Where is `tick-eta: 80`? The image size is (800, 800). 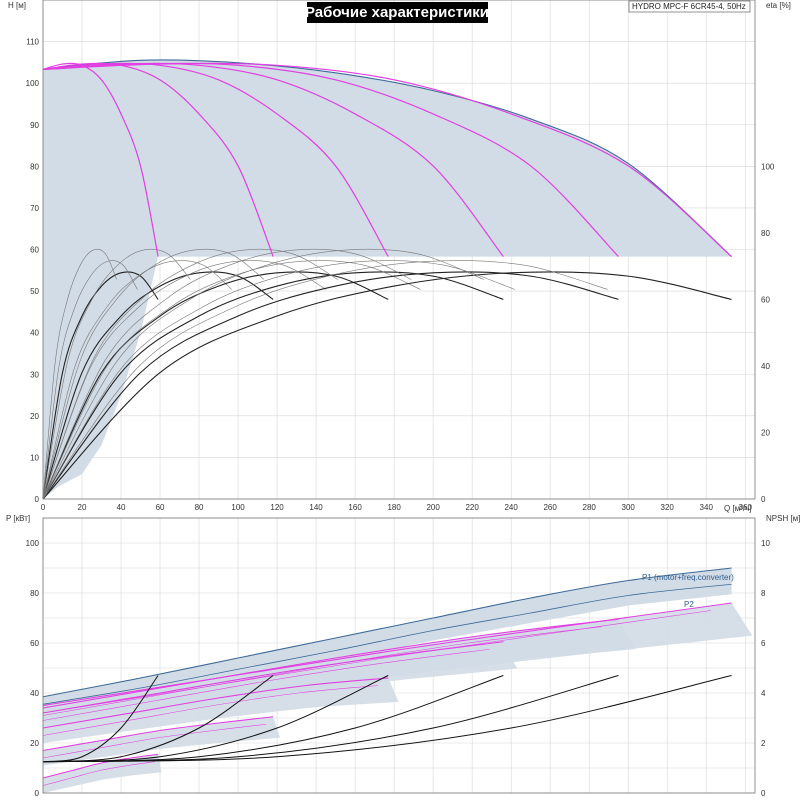 tick-eta: 80 is located at coordinates (765, 233).